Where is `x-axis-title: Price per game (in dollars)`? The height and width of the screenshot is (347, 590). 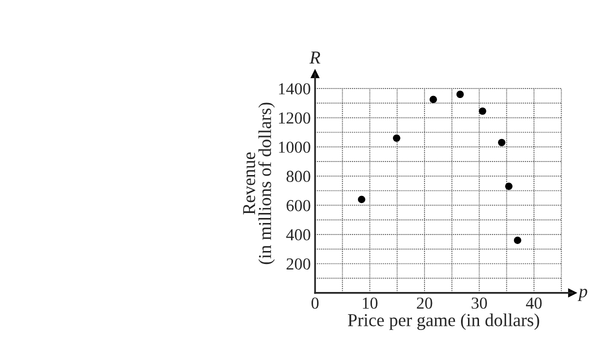
x-axis-title: Price per game (in dollars) is located at coordinates (444, 322).